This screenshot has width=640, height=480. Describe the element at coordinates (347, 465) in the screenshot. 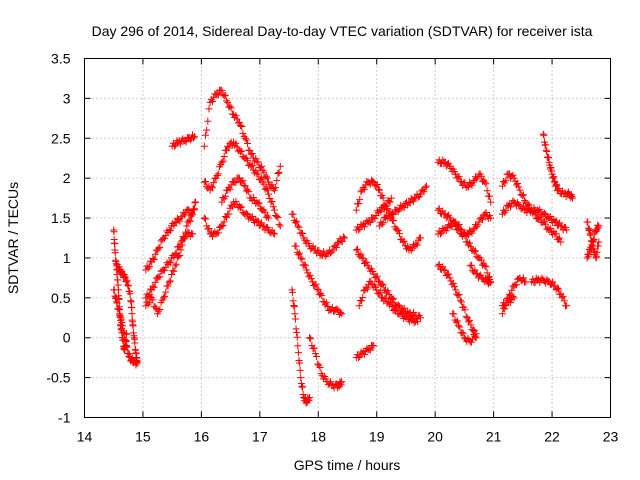

I see `x-axis-label: GPS time / hours` at that location.